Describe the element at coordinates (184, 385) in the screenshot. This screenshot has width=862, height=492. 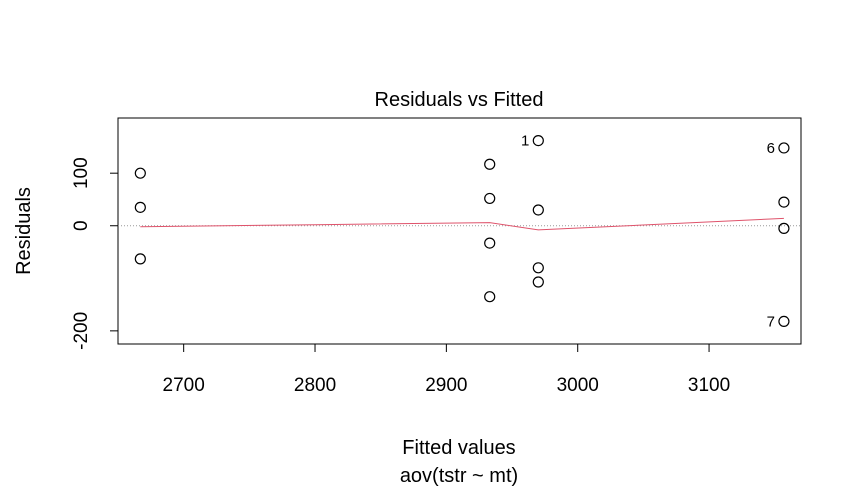
I see `x-tick-label: 2700` at that location.